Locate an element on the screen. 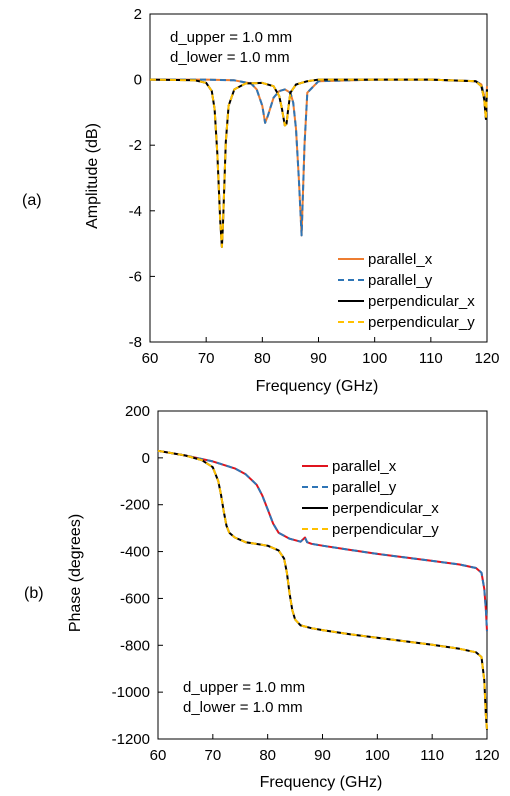  y-tick-label: -600 is located at coordinates (135, 598).